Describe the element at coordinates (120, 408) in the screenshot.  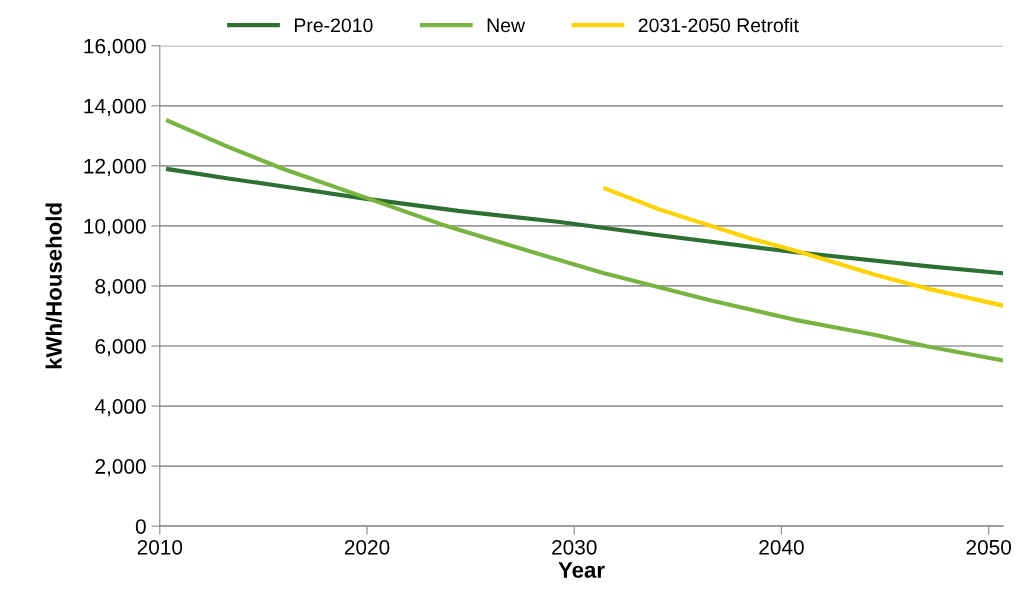
I see `y-tick-label: 4,000` at that location.